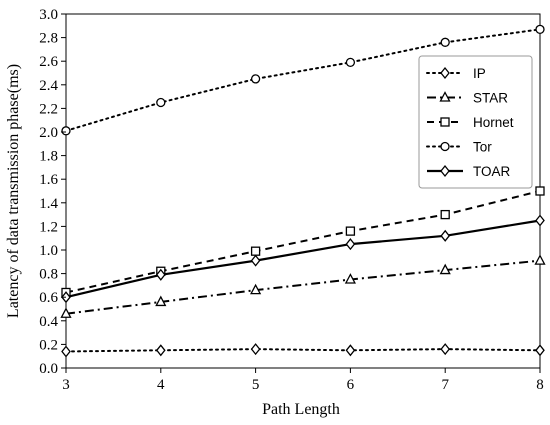  I want to click on legend-marker-ip, so click(445, 73).